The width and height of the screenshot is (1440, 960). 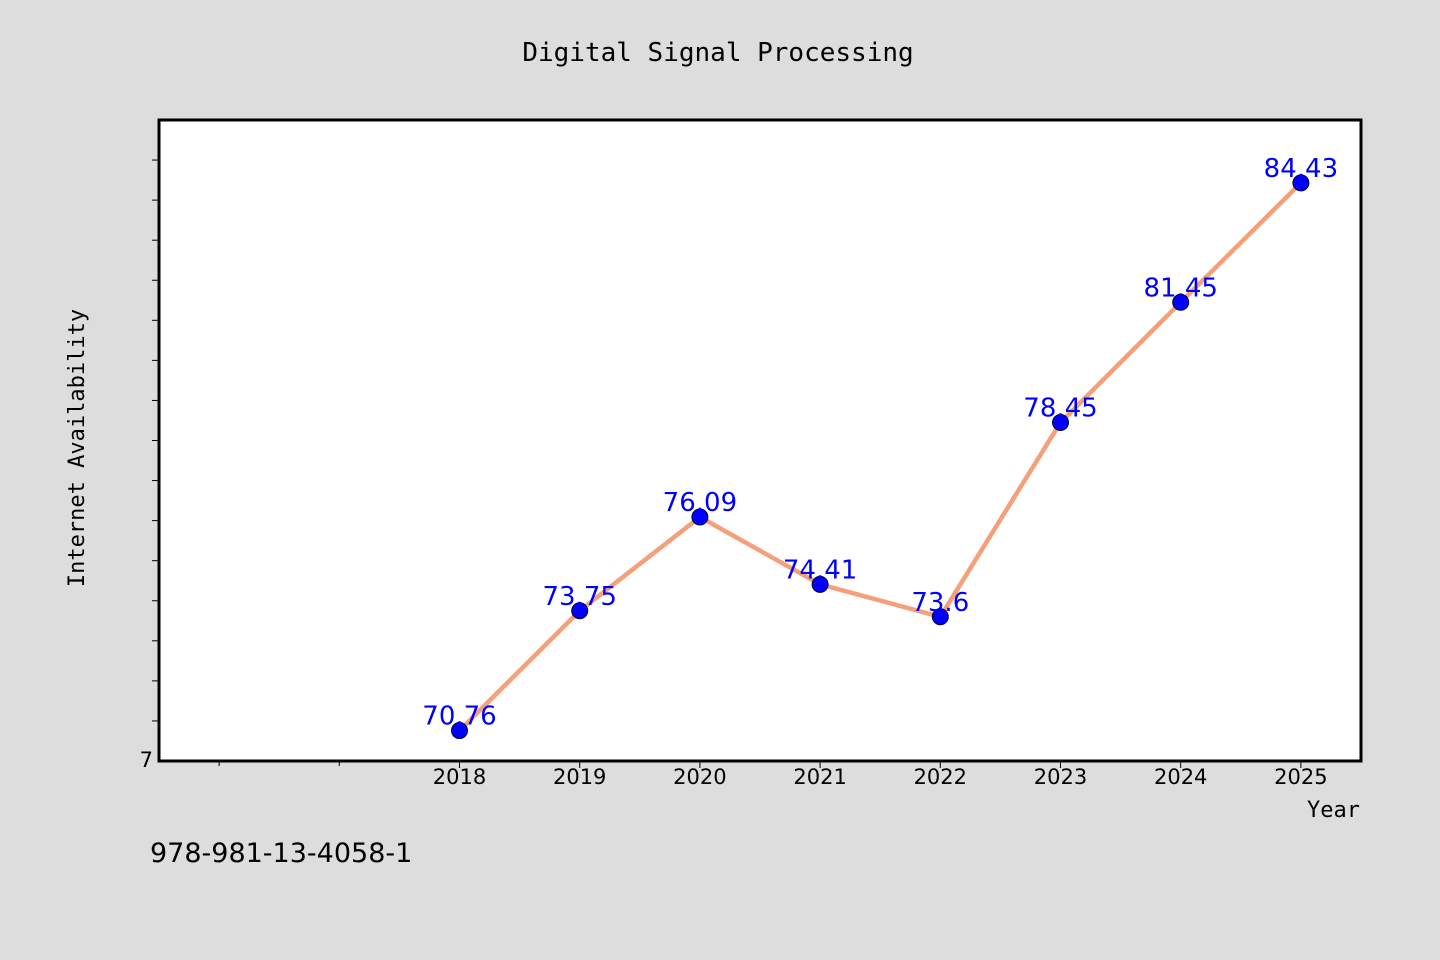 I want to click on x-tick-label: 2020, so click(x=699, y=777).